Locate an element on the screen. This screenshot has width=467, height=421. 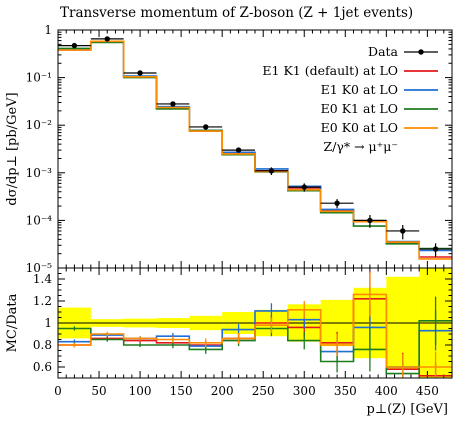
y-tick-label: 10⁻² is located at coordinates (39, 125).